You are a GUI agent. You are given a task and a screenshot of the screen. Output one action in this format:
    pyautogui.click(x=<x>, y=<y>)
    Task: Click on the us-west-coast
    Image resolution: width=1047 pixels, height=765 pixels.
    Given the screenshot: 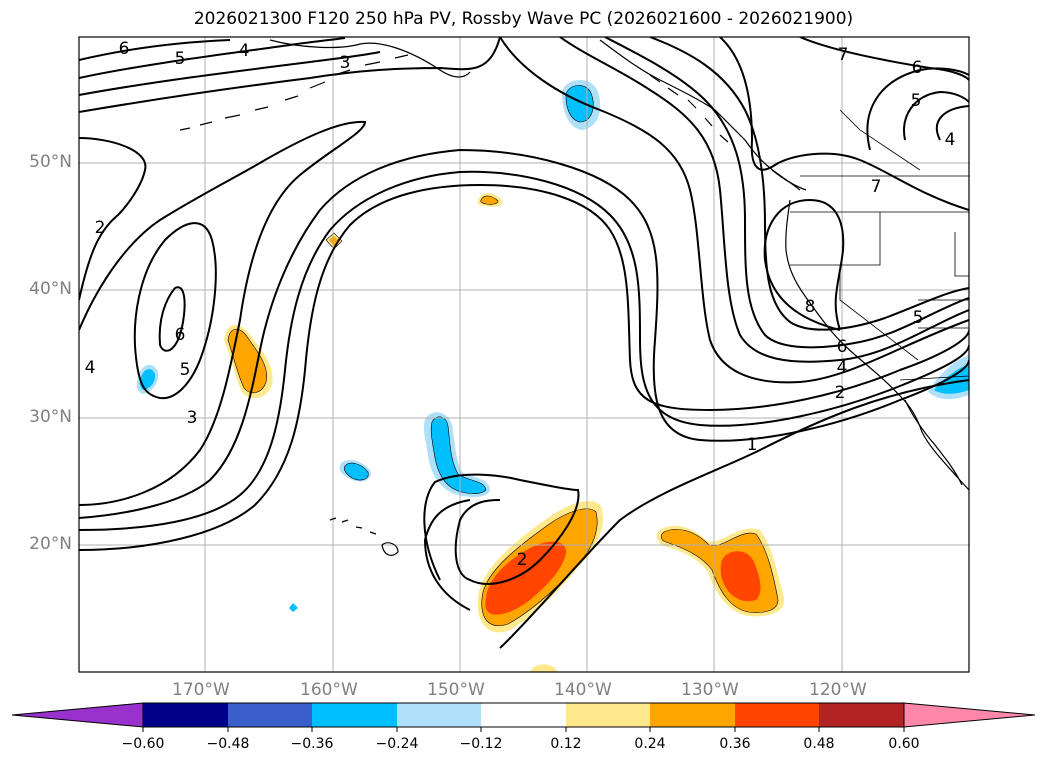 What is the action you would take?
    pyautogui.click(x=877, y=345)
    